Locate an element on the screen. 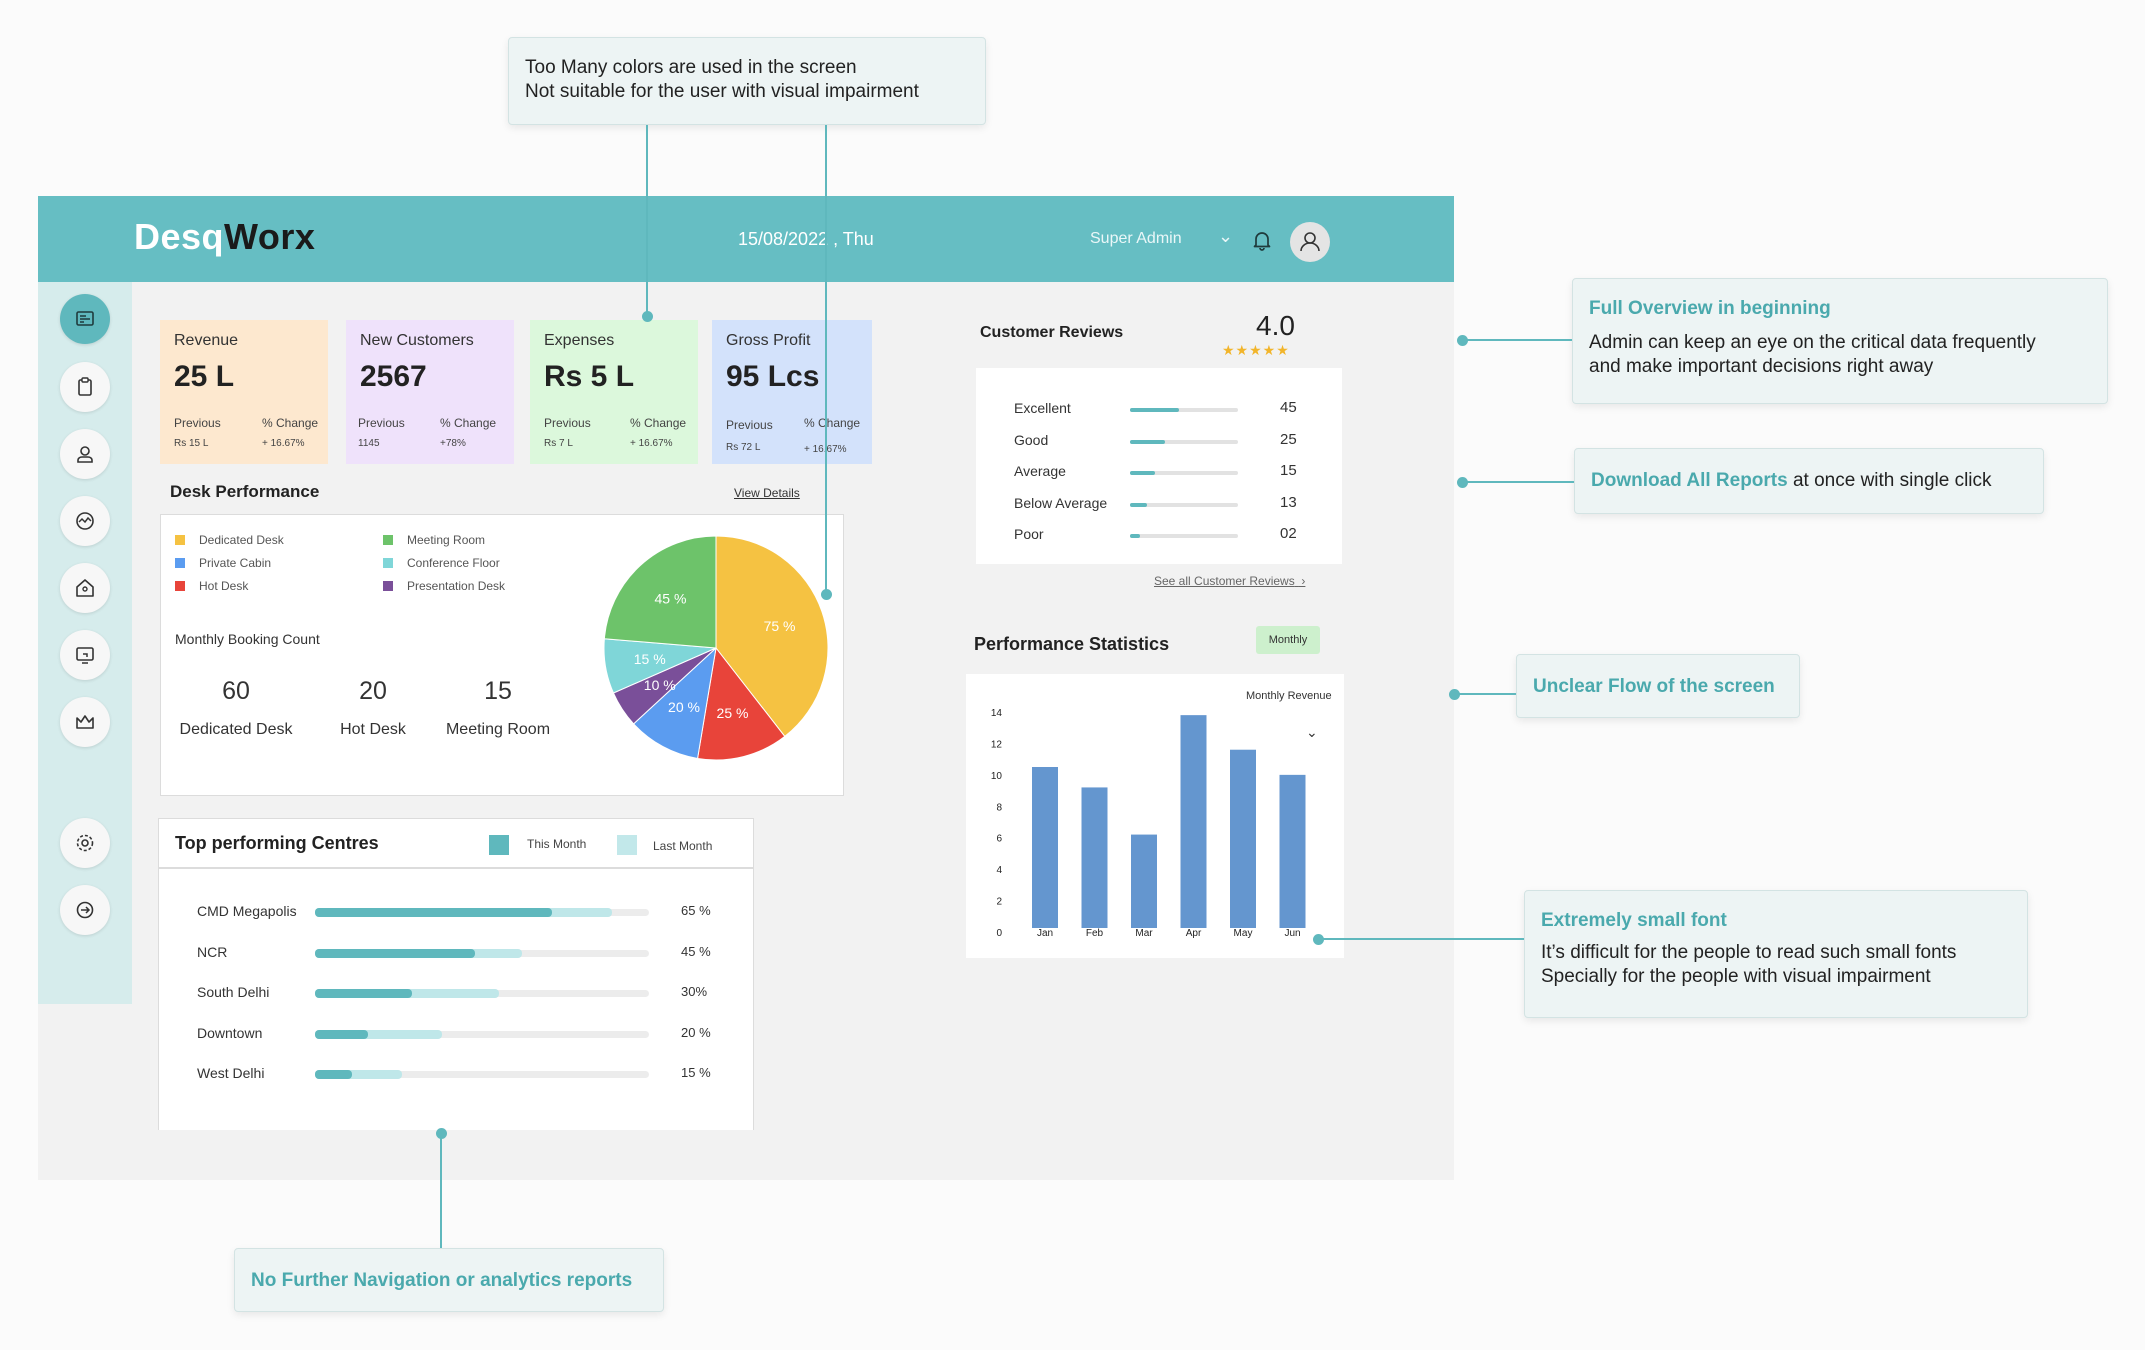 This screenshot has width=2145, height=1350. sidebar-item-logout is located at coordinates (85, 910).